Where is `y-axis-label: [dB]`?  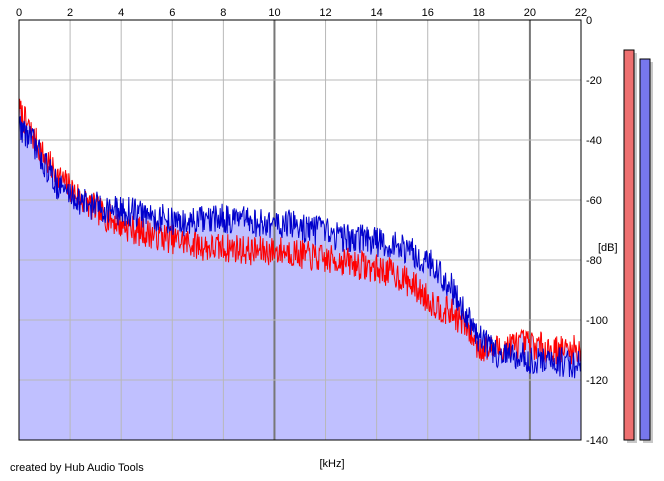 y-axis-label: [dB] is located at coordinates (608, 248).